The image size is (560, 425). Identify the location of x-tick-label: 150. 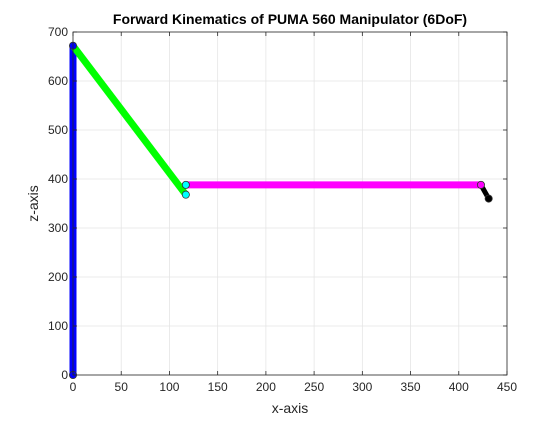
(218, 387).